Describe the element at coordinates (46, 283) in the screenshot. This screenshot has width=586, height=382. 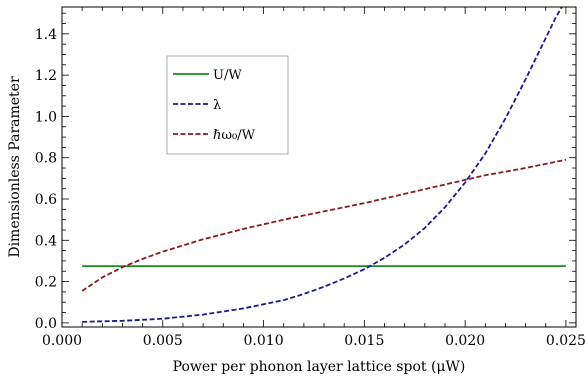
I see `y-tick-label: 0.2` at that location.